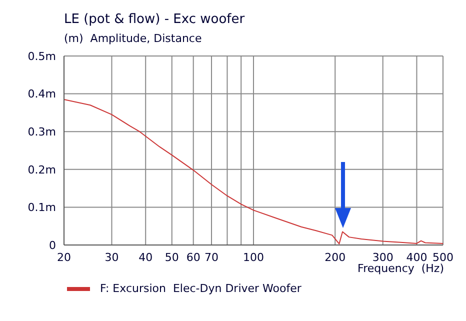 The height and width of the screenshot is (321, 466). I want to click on legend-label: F: Excursion Elec-Dyn Driver Woofer, so click(201, 288).